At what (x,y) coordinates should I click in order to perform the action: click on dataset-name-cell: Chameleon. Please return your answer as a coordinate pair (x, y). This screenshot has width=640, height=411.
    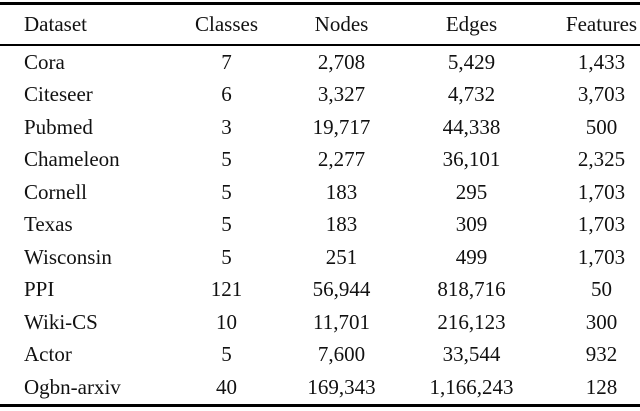
    Looking at the image, I should click on (72, 159).